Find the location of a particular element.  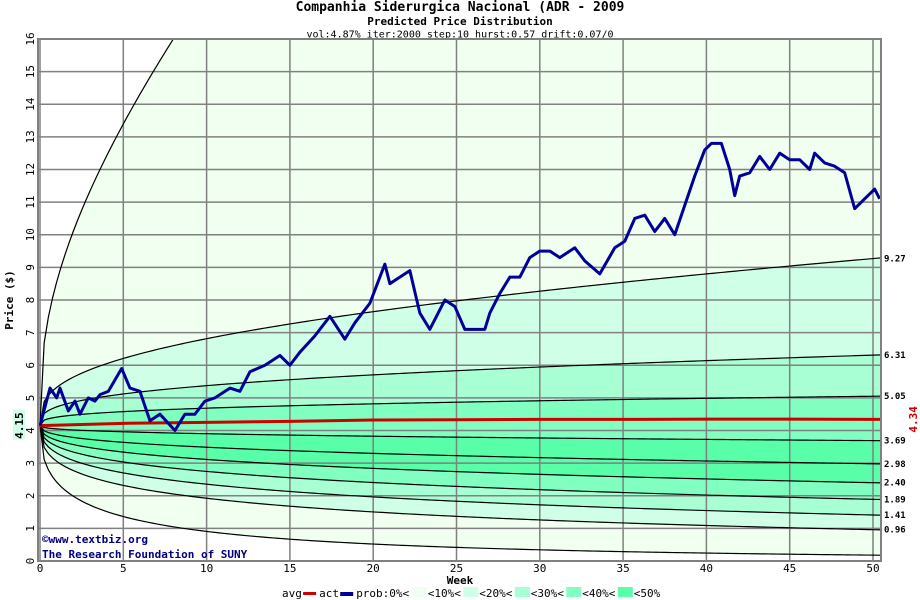

y-tick-label: 12 is located at coordinates (30, 169).